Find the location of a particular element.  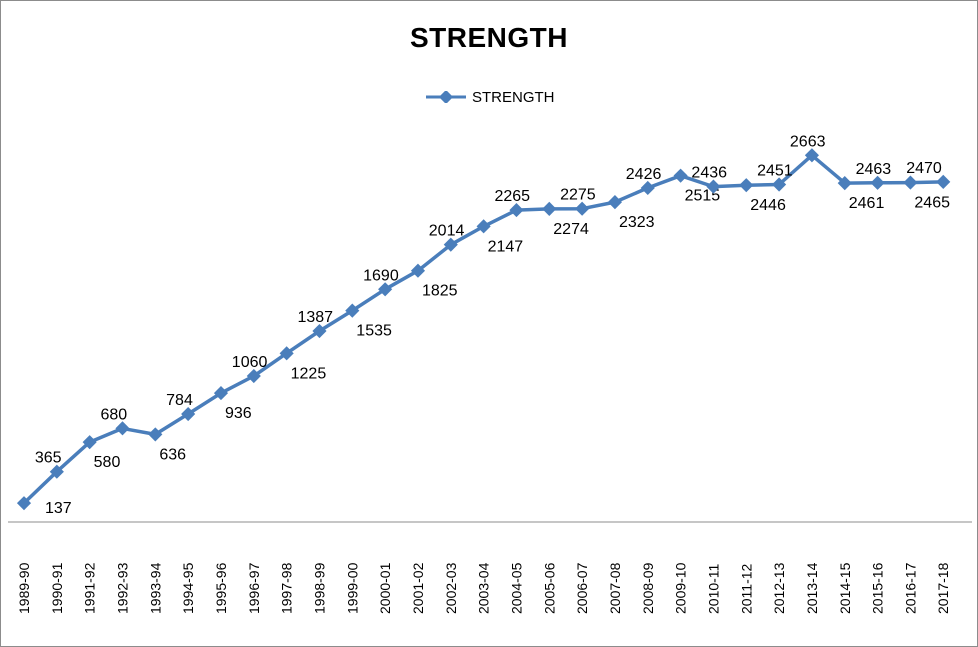

data-label: 2470 is located at coordinates (924, 168).